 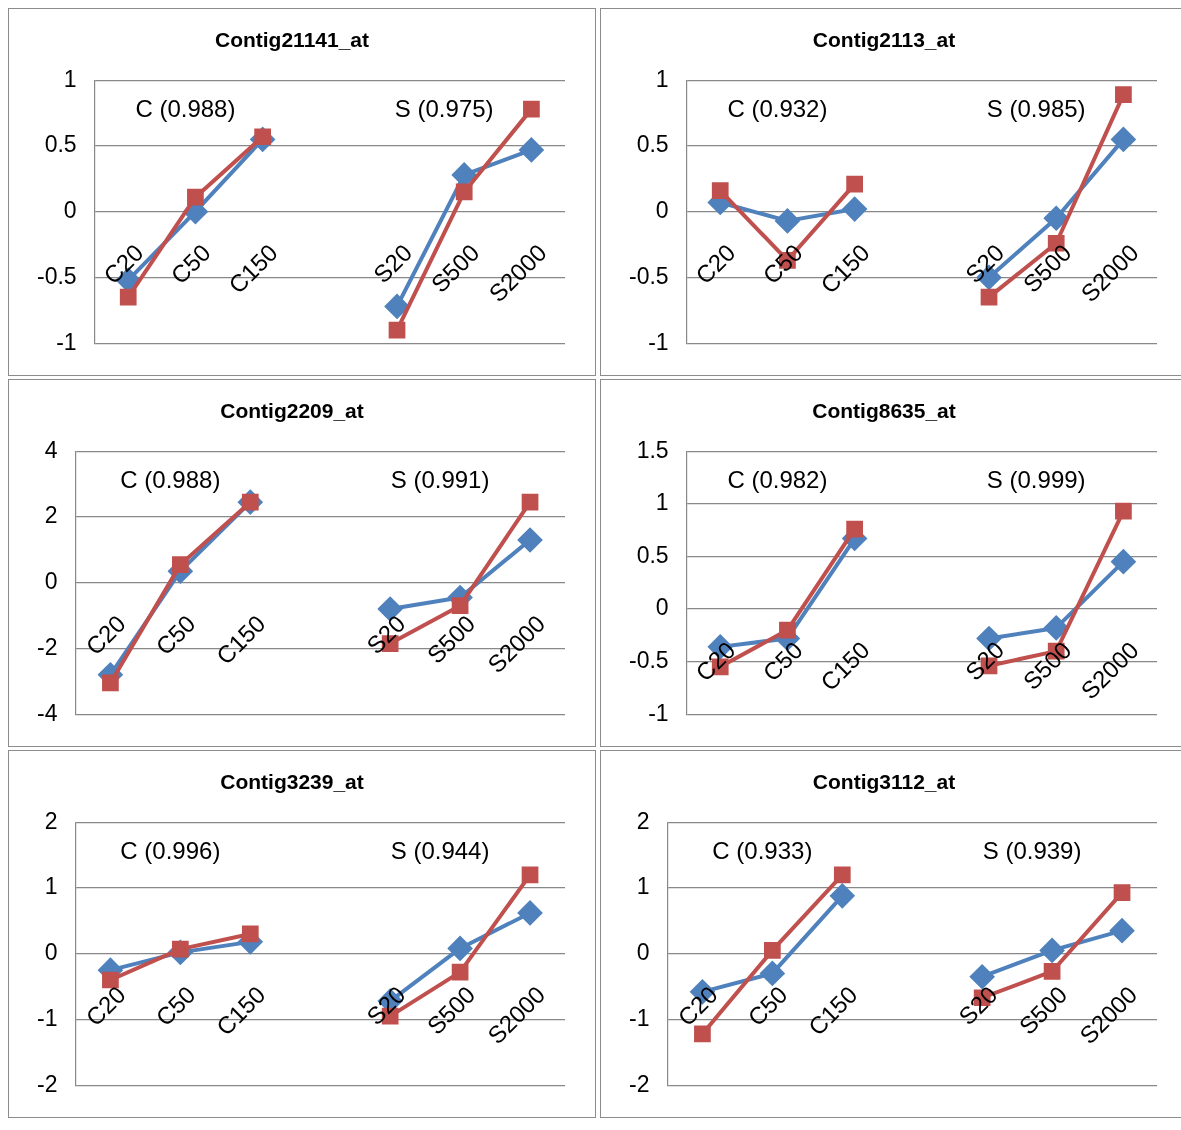 I want to click on annotation: S (0.939), so click(x=1032, y=850).